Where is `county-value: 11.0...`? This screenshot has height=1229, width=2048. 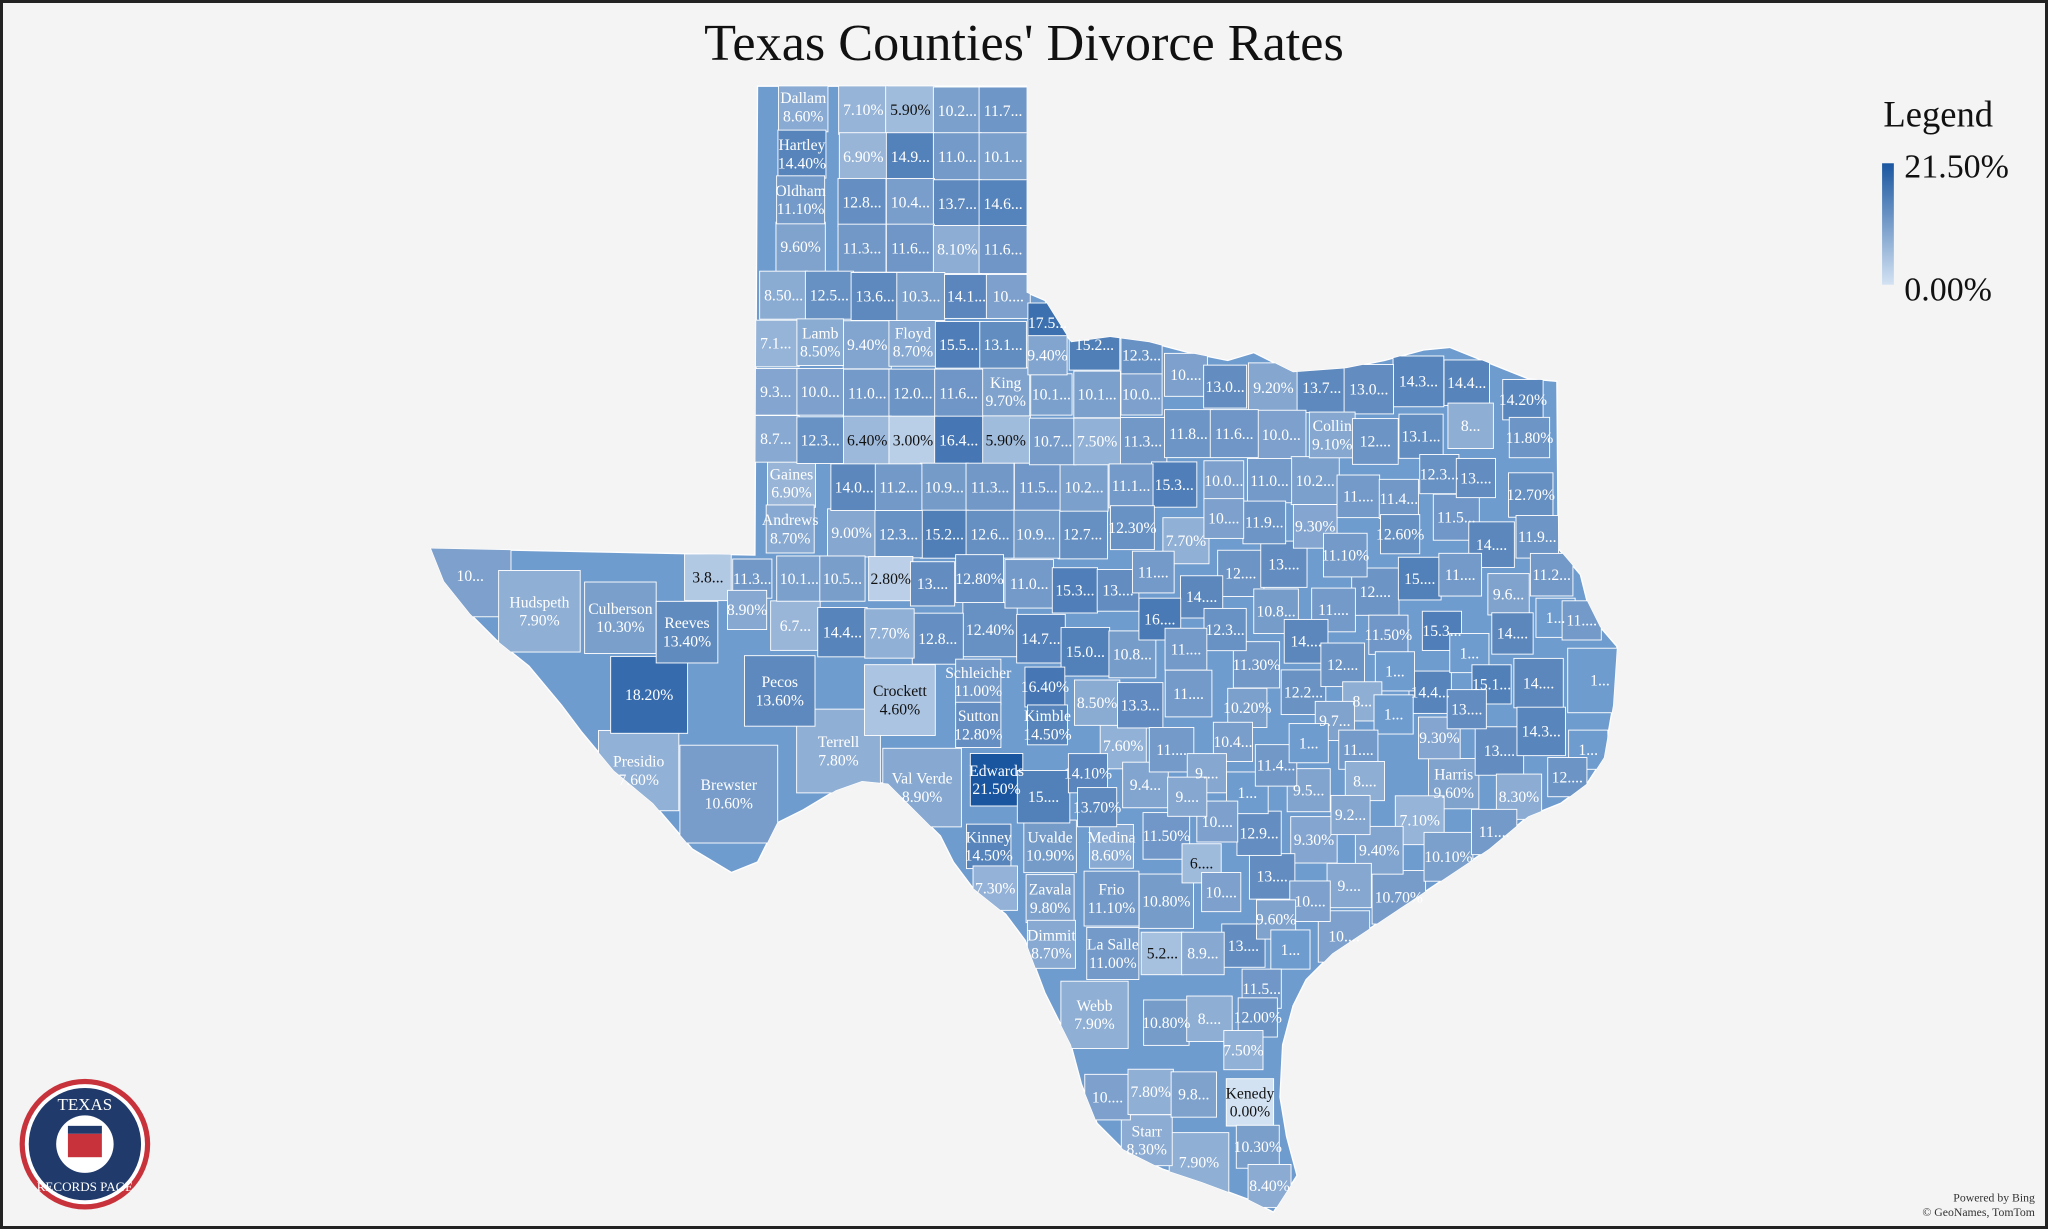
county-value: 11.0... is located at coordinates (867, 393).